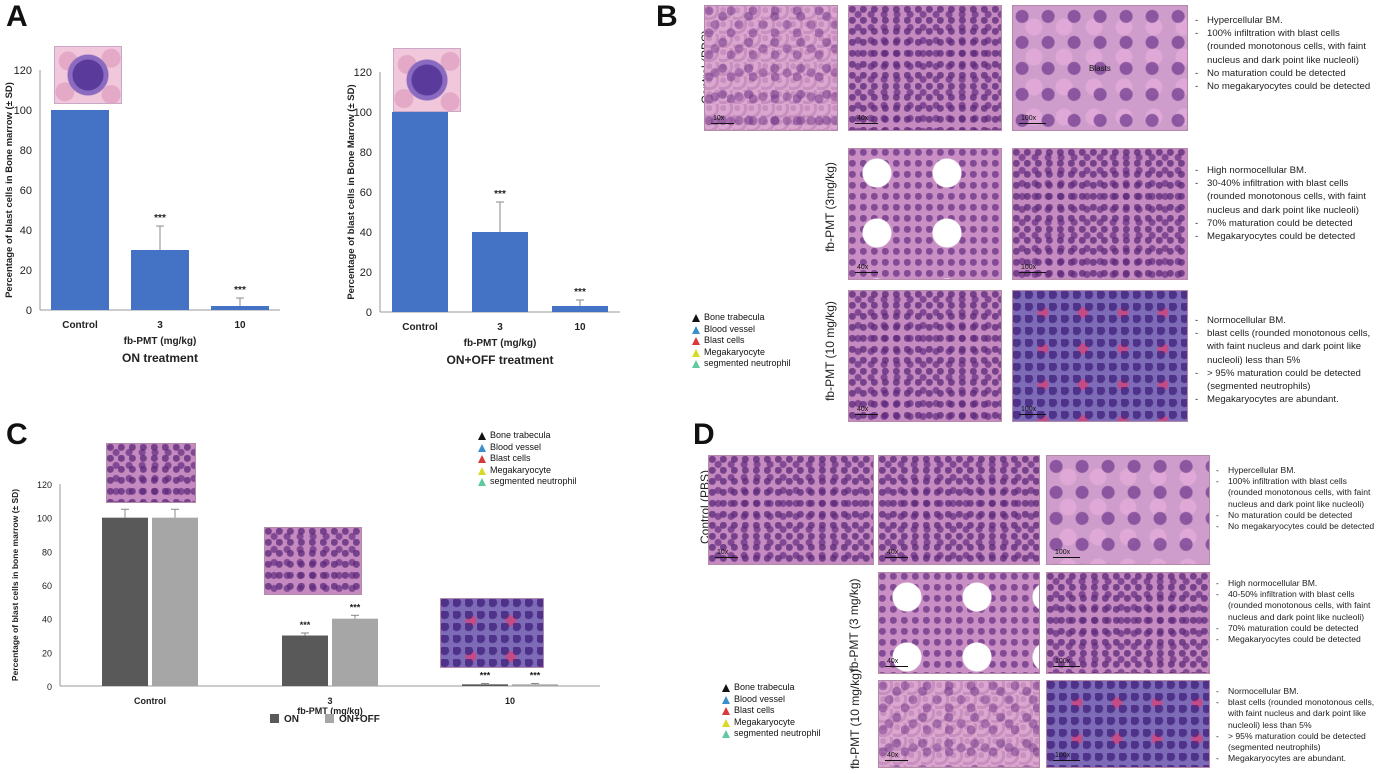 The height and width of the screenshot is (774, 1379). I want to click on chart-title: ON+OFF treatment, so click(499, 360).